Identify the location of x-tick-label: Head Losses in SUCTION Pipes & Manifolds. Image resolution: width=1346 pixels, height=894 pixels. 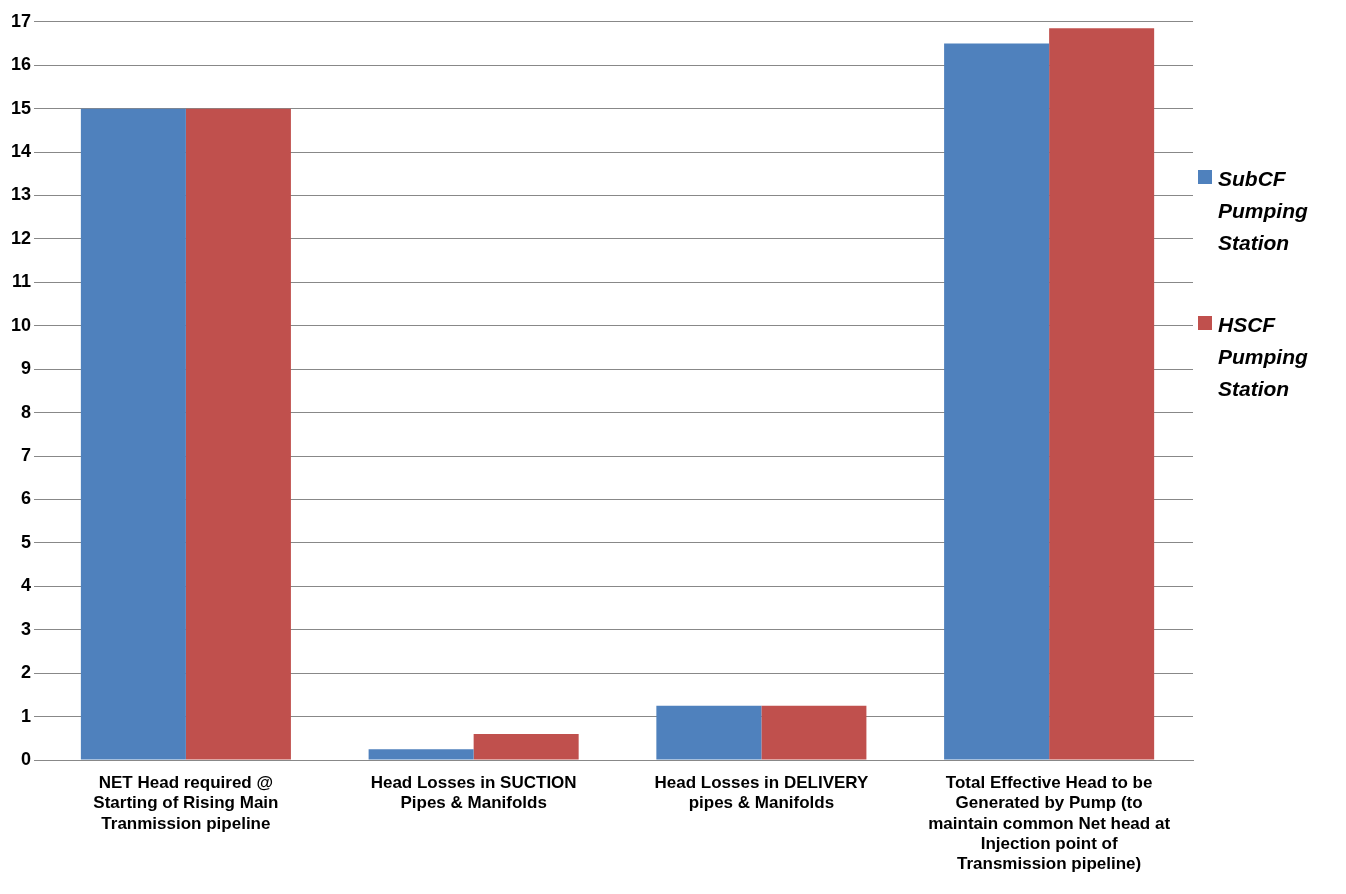
(473, 792).